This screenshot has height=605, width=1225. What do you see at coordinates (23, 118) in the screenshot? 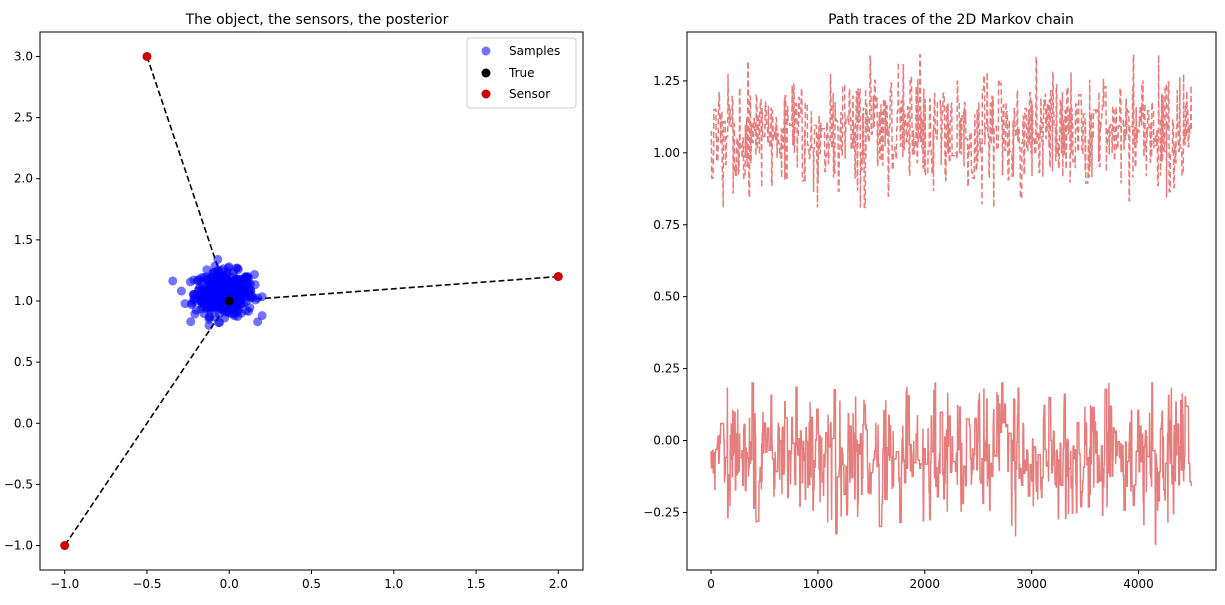
I see `y-tick-label: 2.5` at bounding box center [23, 118].